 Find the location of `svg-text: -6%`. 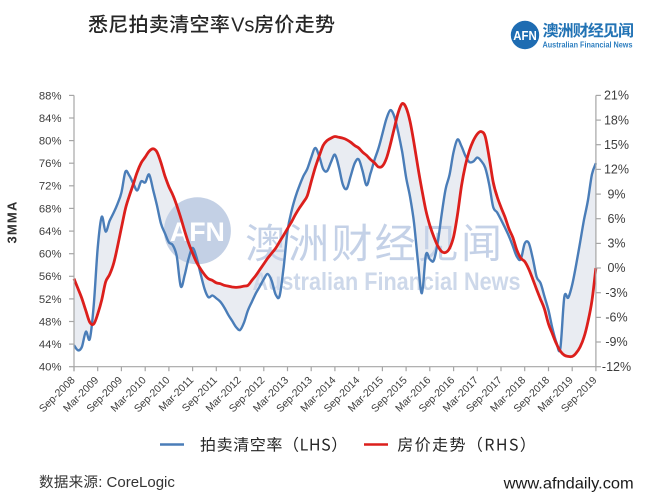

svg-text: -6% is located at coordinates (616, 318).